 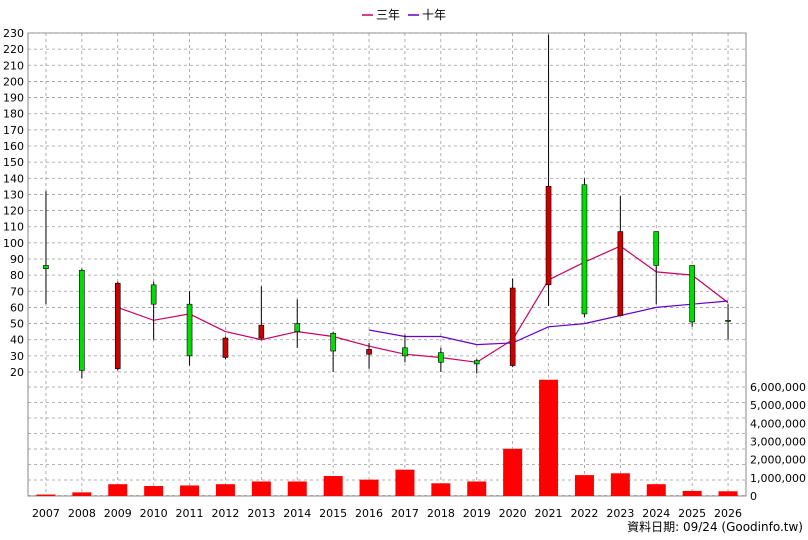 What do you see at coordinates (297, 513) in the screenshot?
I see `year-tick-label: 2014` at bounding box center [297, 513].